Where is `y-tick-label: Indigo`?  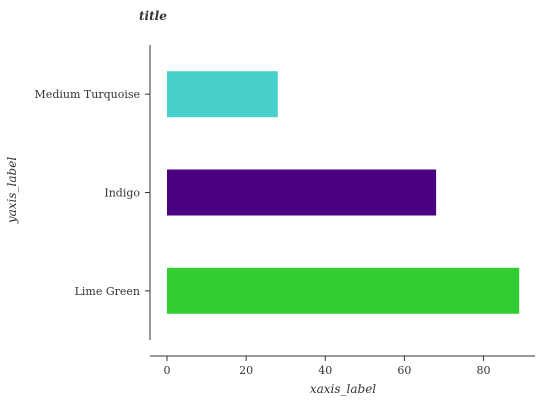 y-tick-label: Indigo is located at coordinates (122, 193).